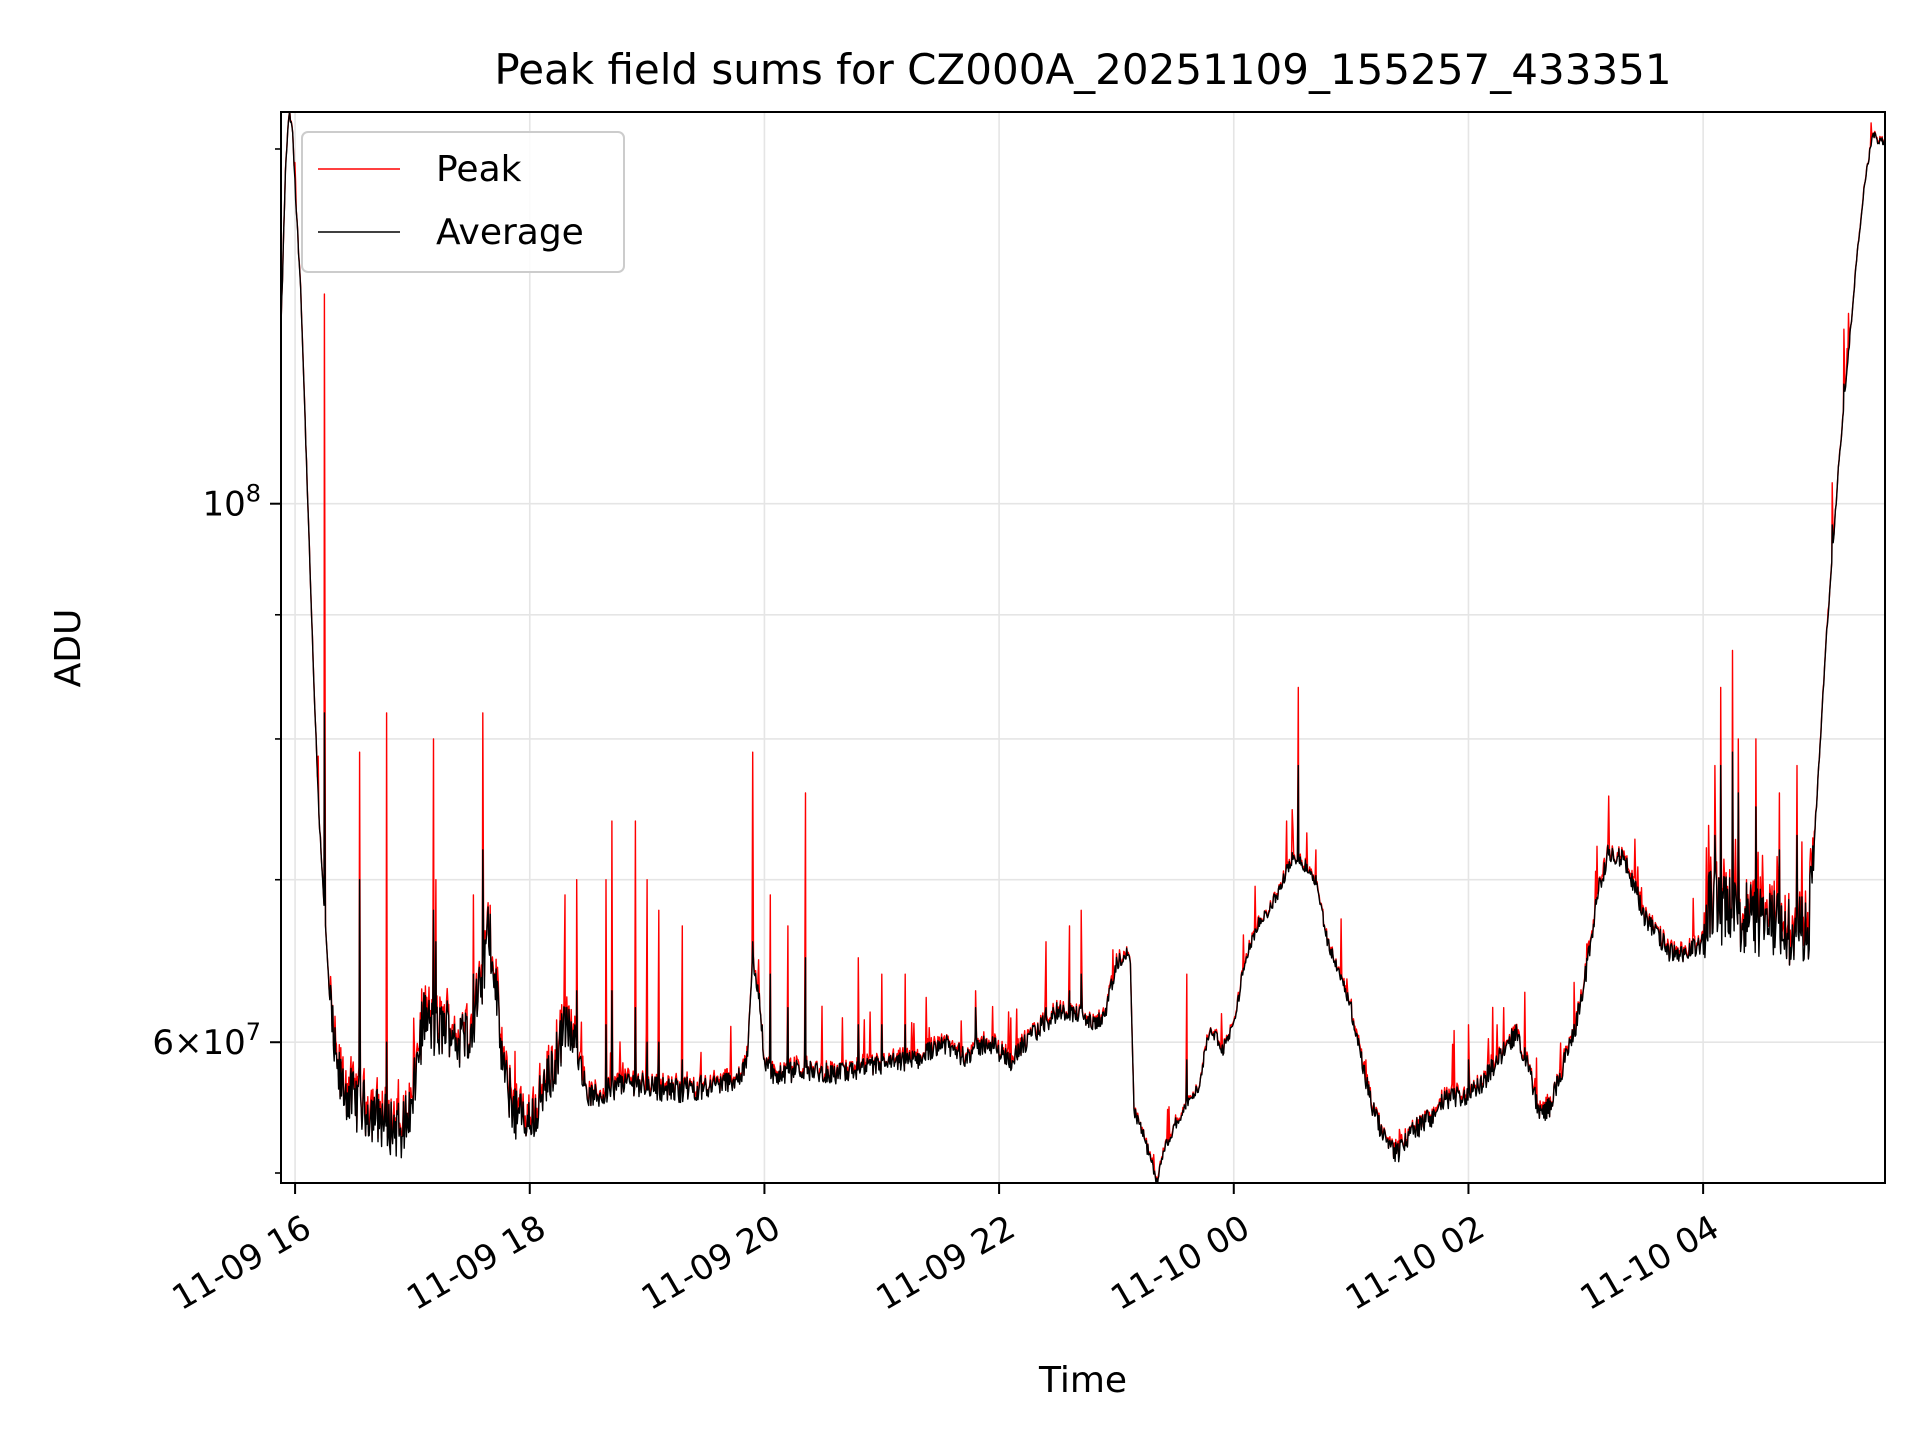 This screenshot has width=1920, height=1440. What do you see at coordinates (1180, 1263) in the screenshot?
I see `x-tick-label: 11-10 00` at bounding box center [1180, 1263].